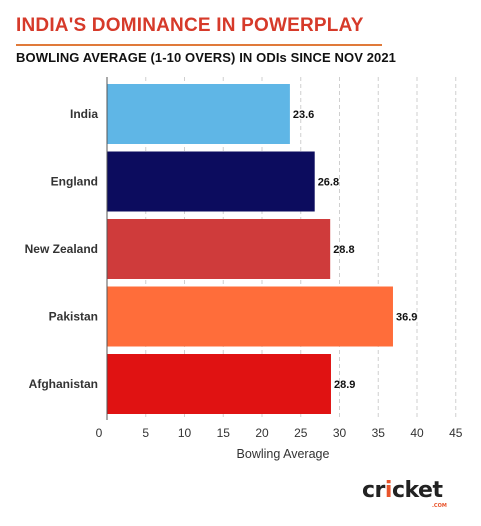  What do you see at coordinates (190, 25) in the screenshot?
I see `chart-title: INDIA'S DOMINANCE IN POWERPLAY` at bounding box center [190, 25].